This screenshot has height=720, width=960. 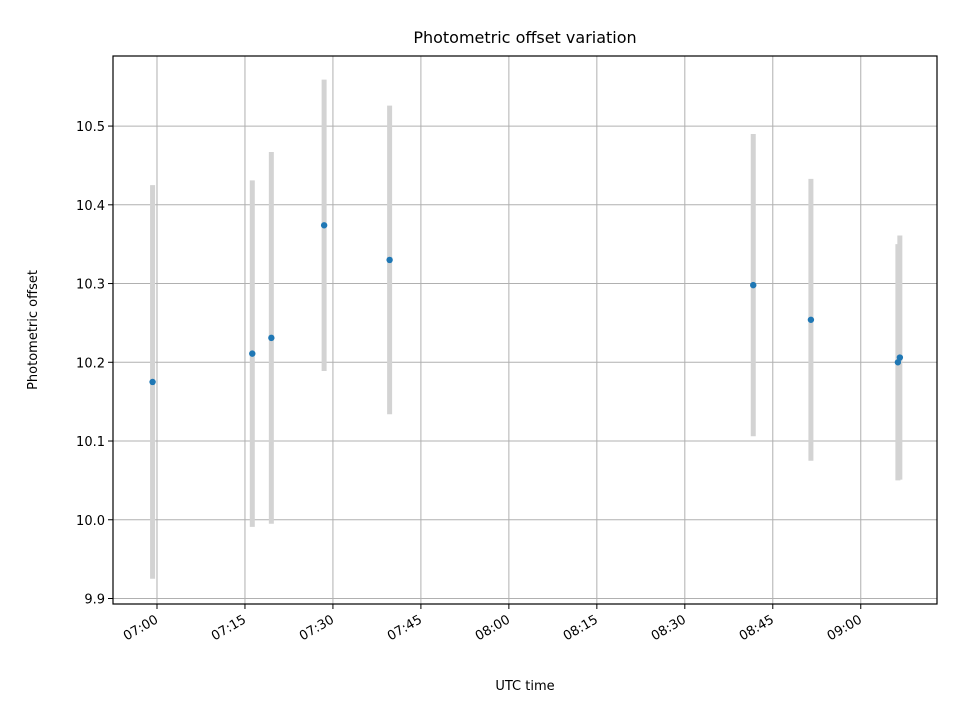 I want to click on y-tick-label: 10.5, so click(x=90, y=127).